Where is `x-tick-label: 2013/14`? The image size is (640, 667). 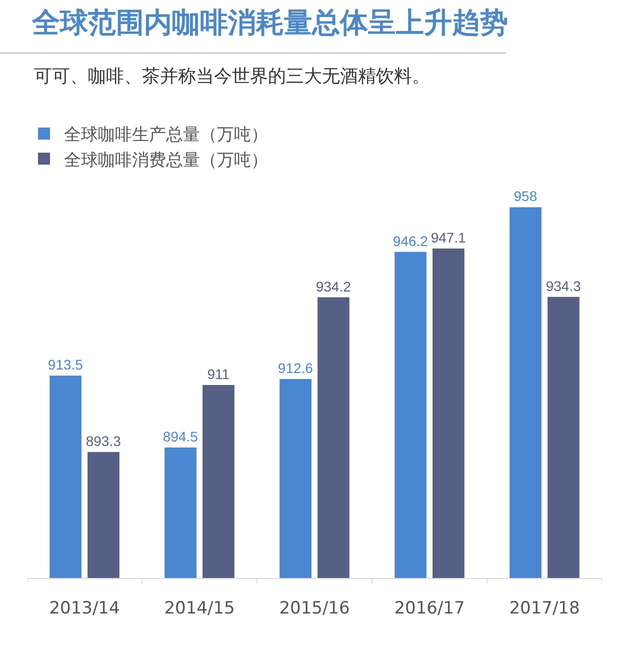
x-tick-label: 2013/14 is located at coordinates (84, 608).